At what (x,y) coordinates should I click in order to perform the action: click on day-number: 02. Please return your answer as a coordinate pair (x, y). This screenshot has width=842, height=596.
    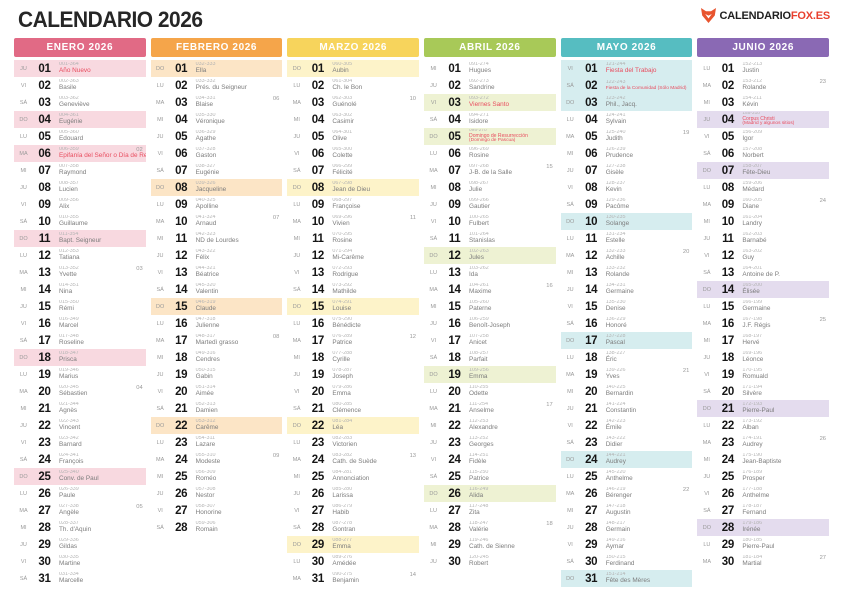
    Looking at the image, I should click on (44, 85).